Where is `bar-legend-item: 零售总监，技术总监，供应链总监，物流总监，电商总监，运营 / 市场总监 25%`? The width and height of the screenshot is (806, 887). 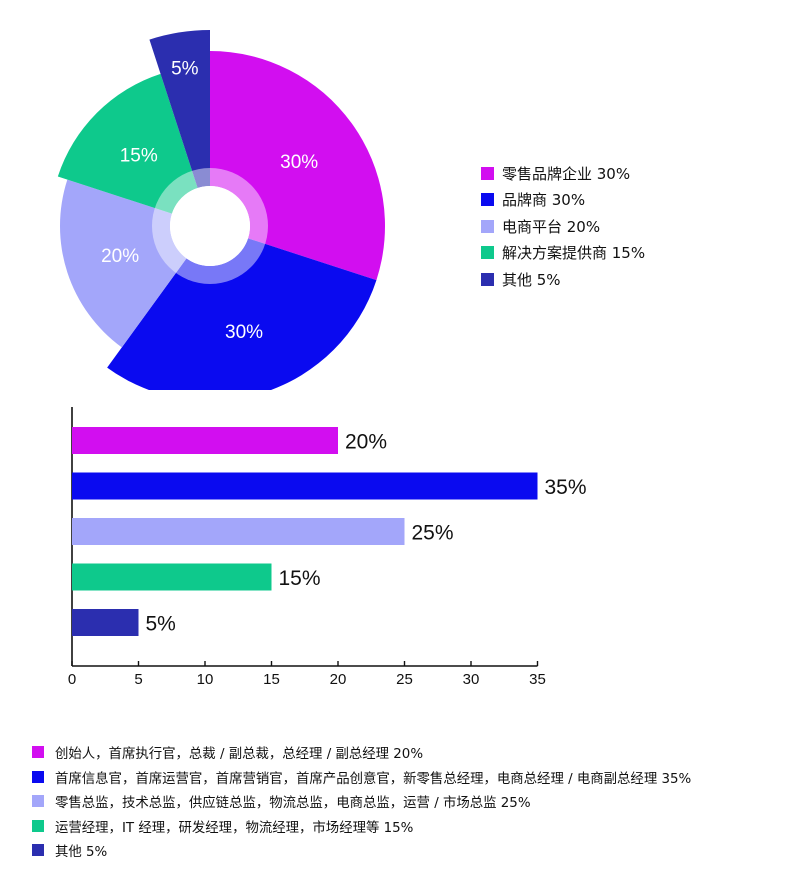
bar-legend-item: 零售总监，技术总监，供应链总监，物流总监，电商总监，运营 / 市场总监 25% is located at coordinates (361, 801).